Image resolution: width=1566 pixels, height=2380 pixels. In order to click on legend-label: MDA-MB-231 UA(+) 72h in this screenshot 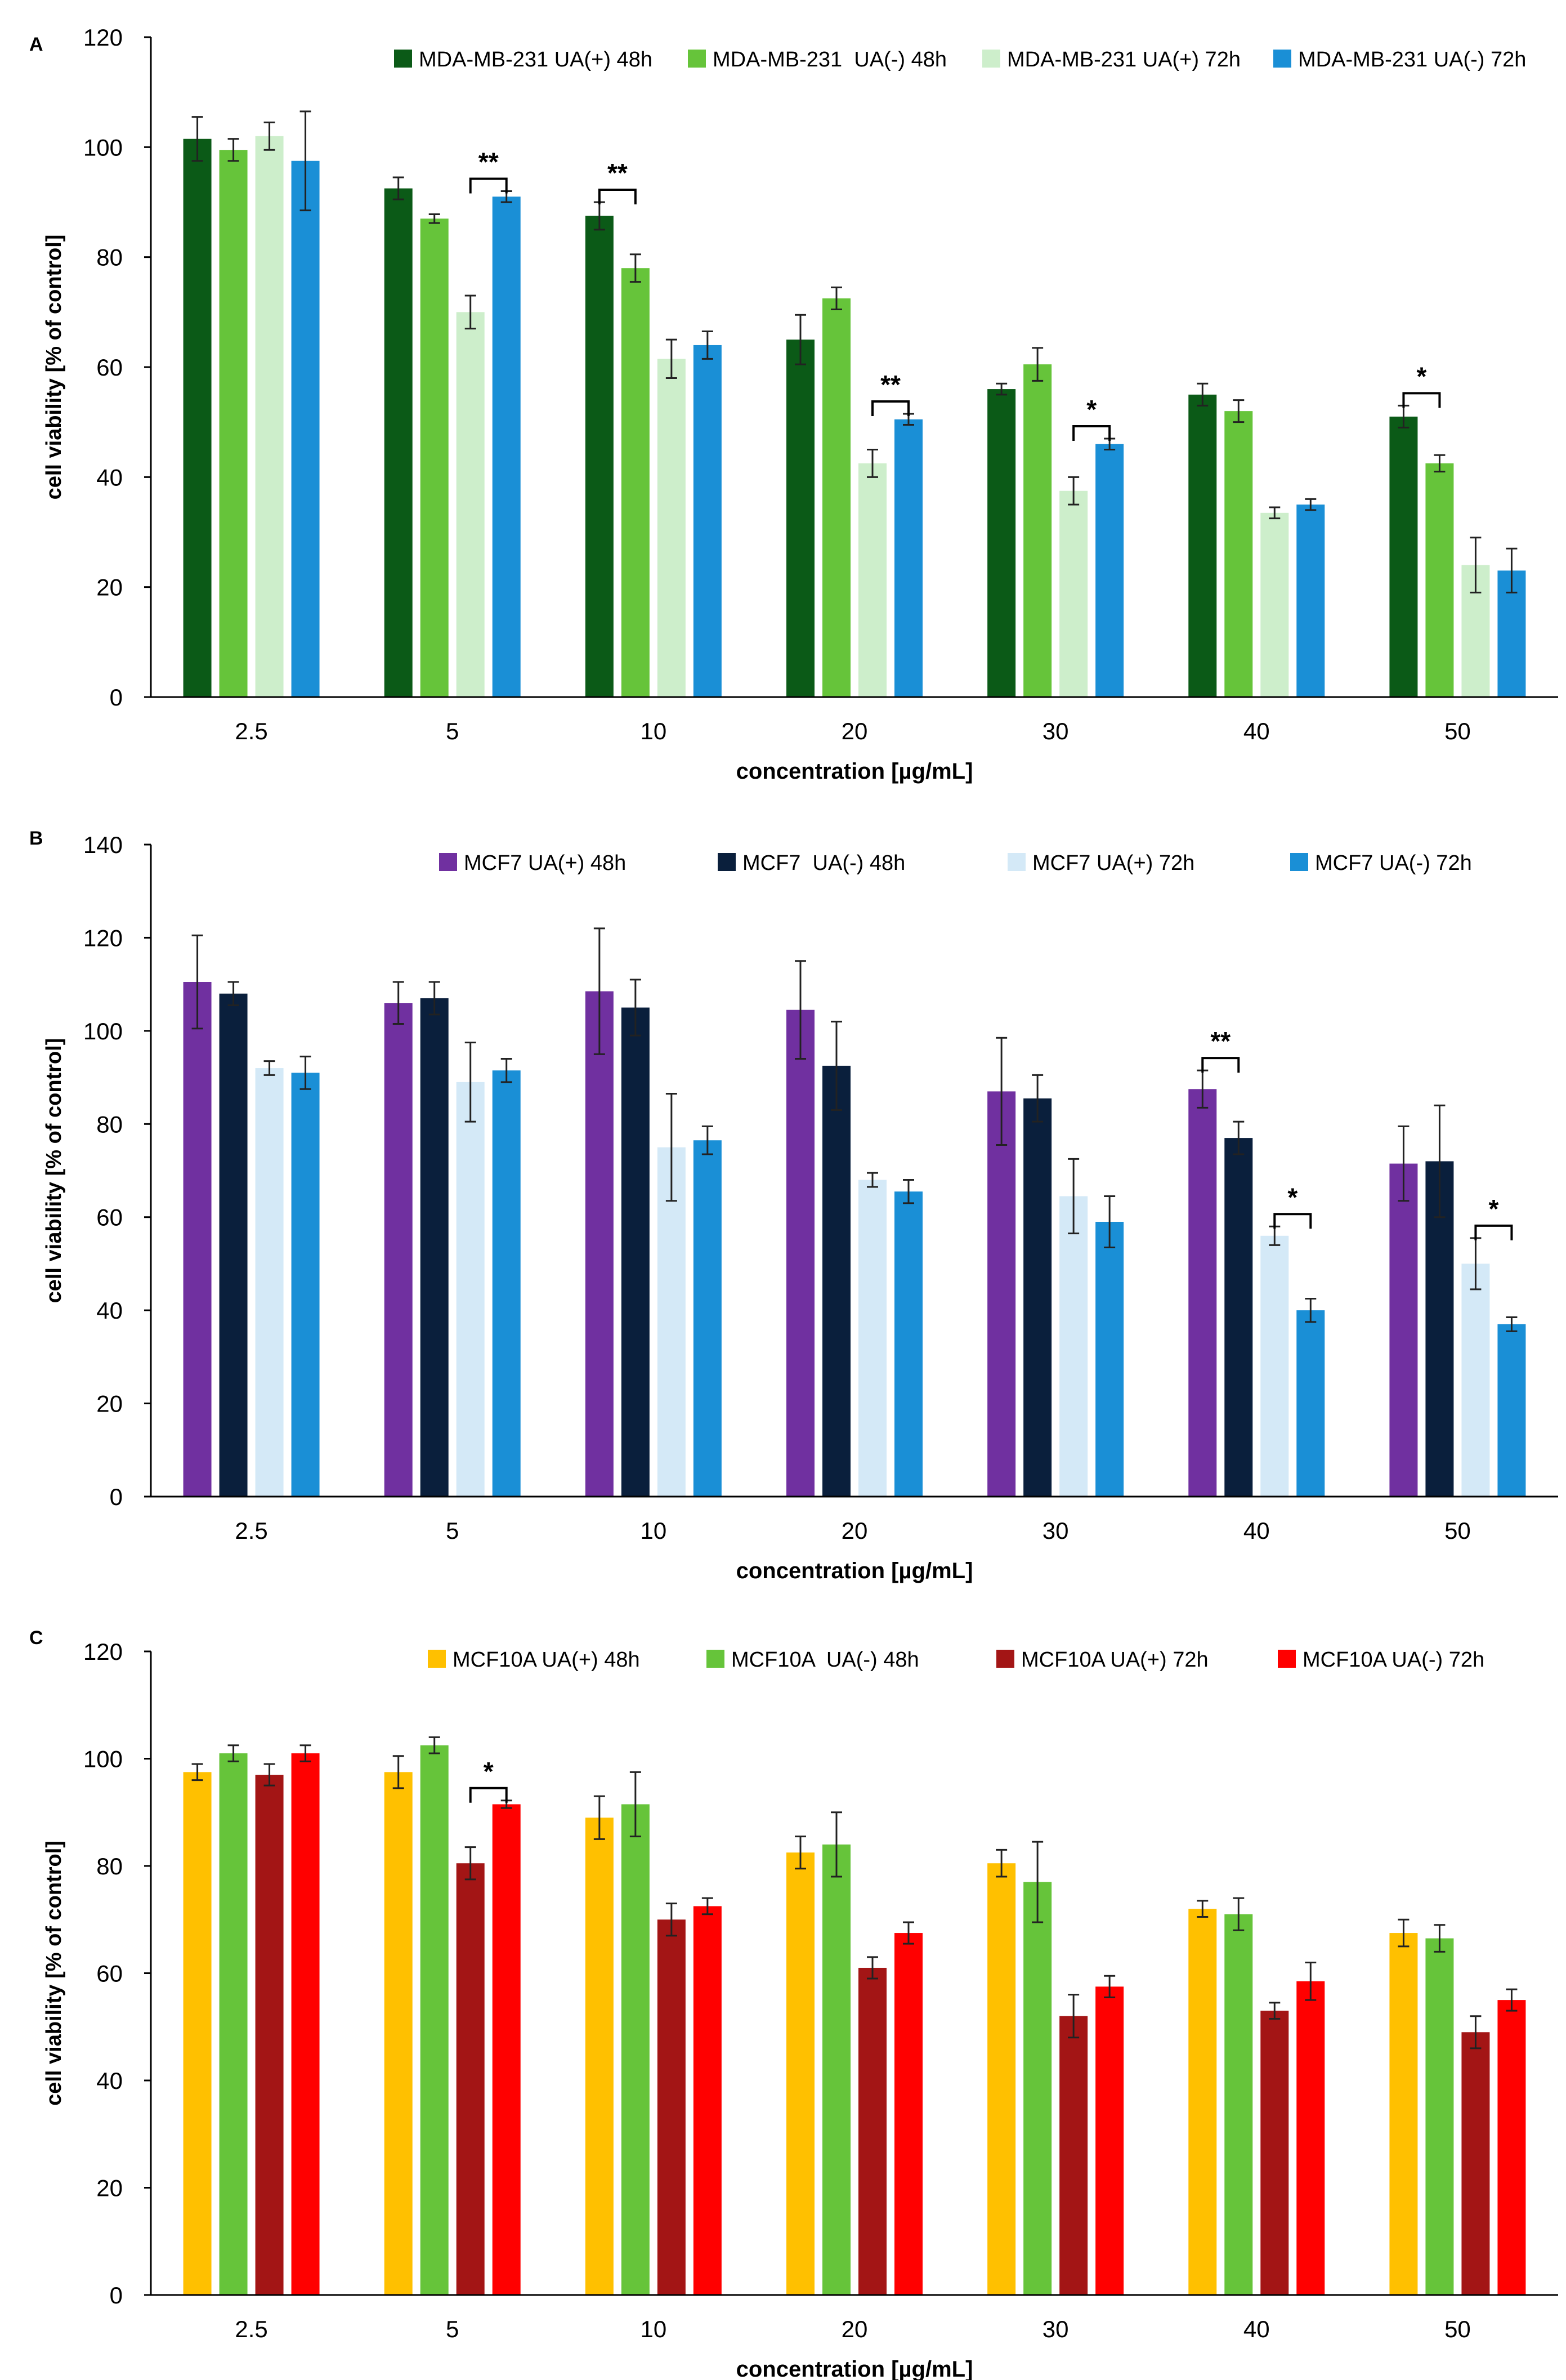, I will do `click(1124, 60)`.